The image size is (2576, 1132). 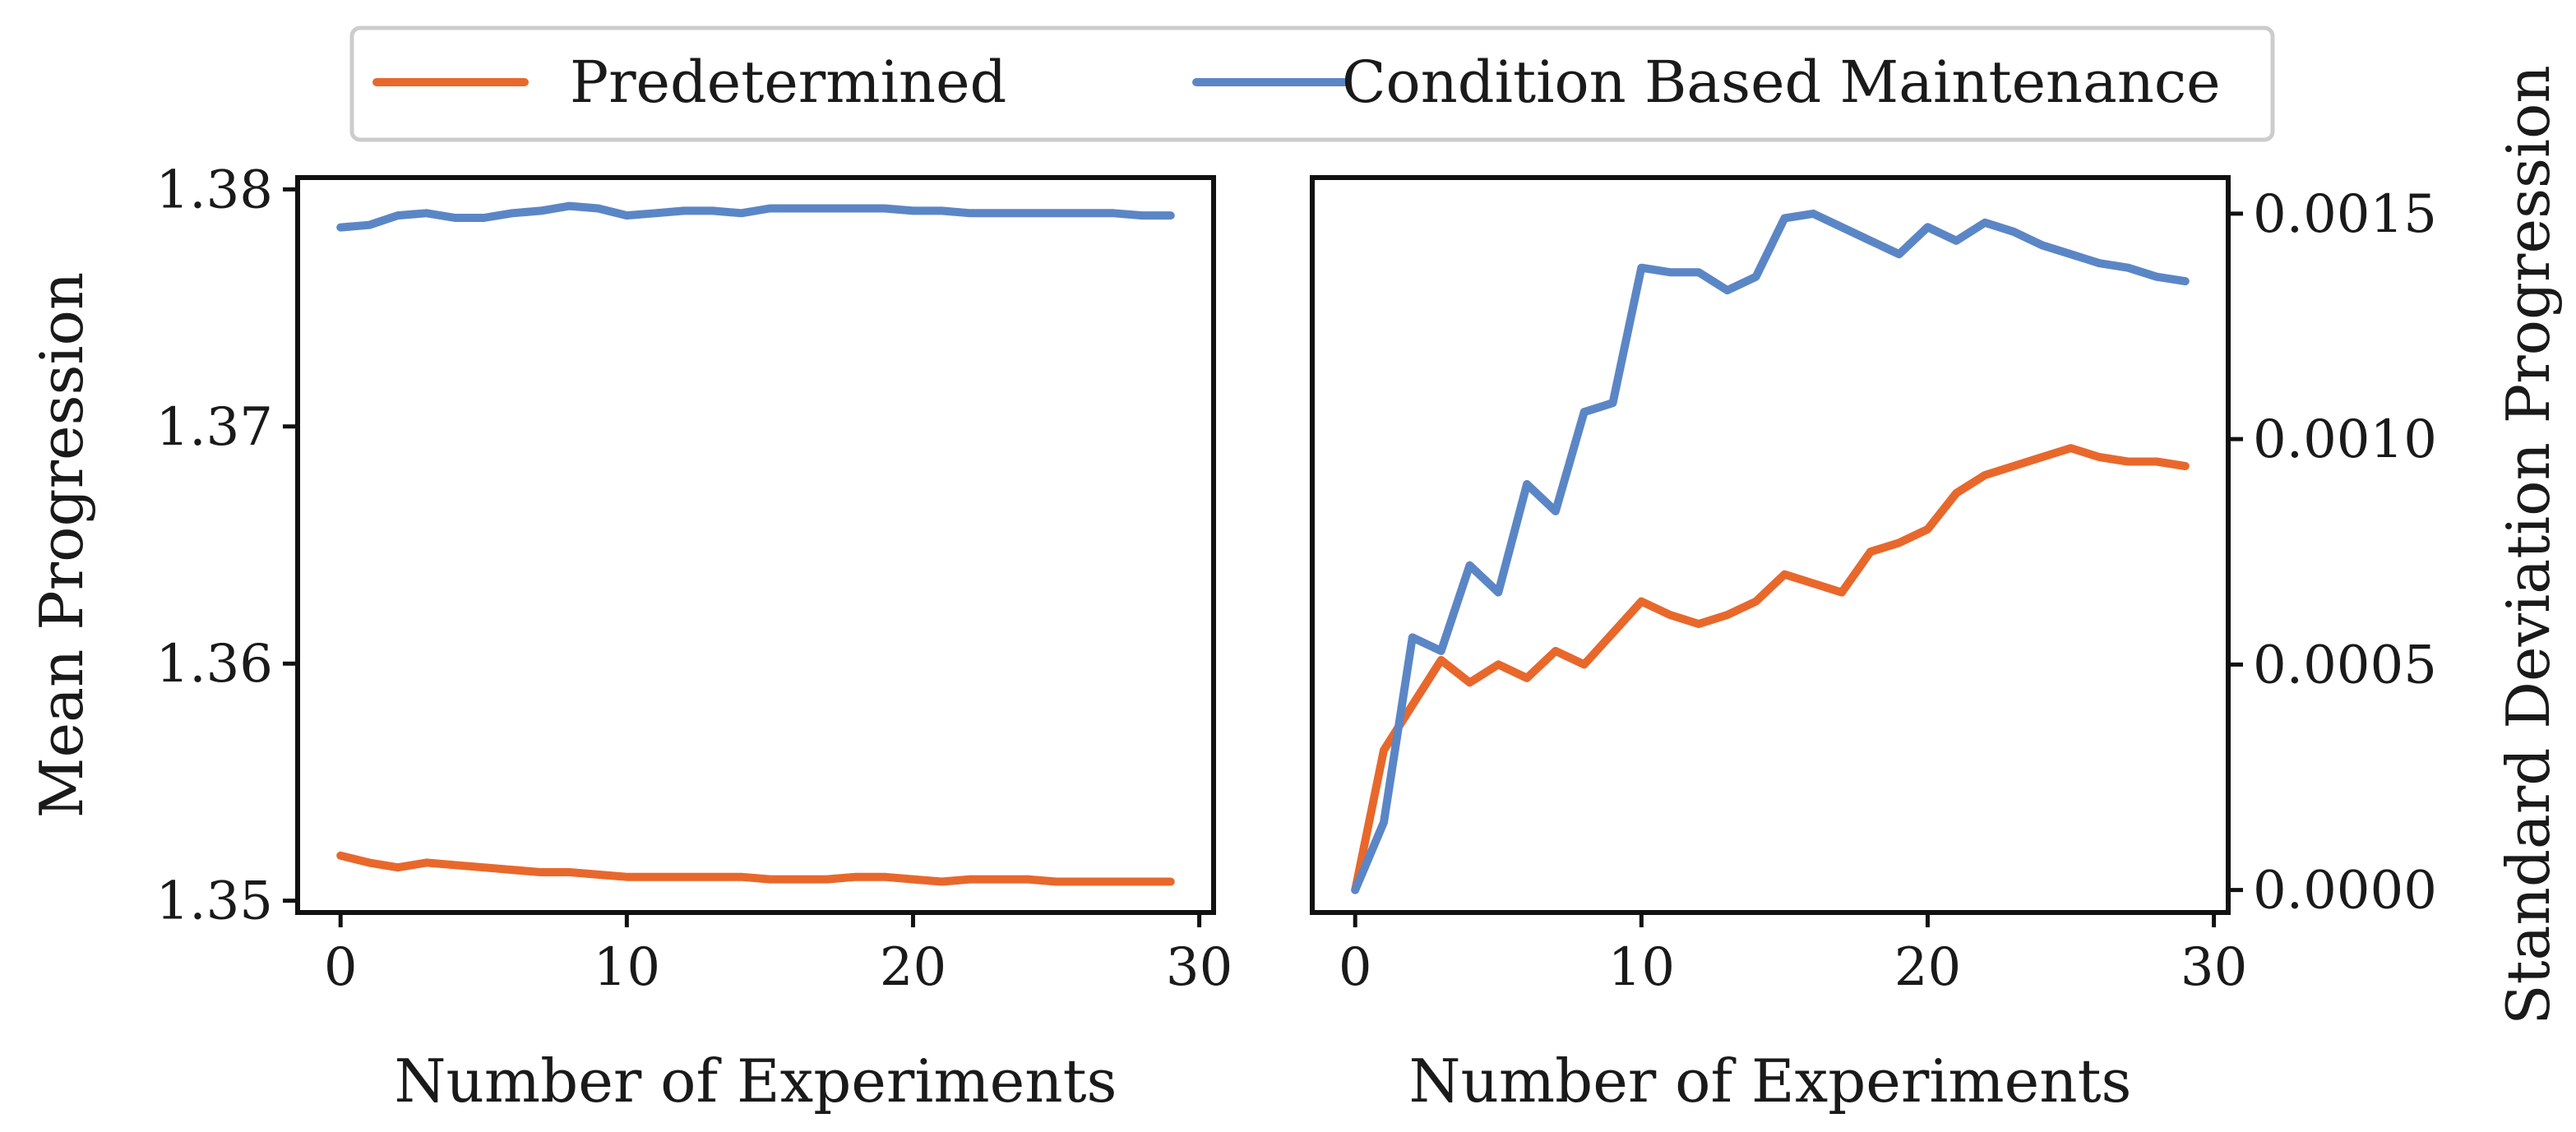 I want to click on legend-label-predetermined: Predetermined, so click(x=788, y=83).